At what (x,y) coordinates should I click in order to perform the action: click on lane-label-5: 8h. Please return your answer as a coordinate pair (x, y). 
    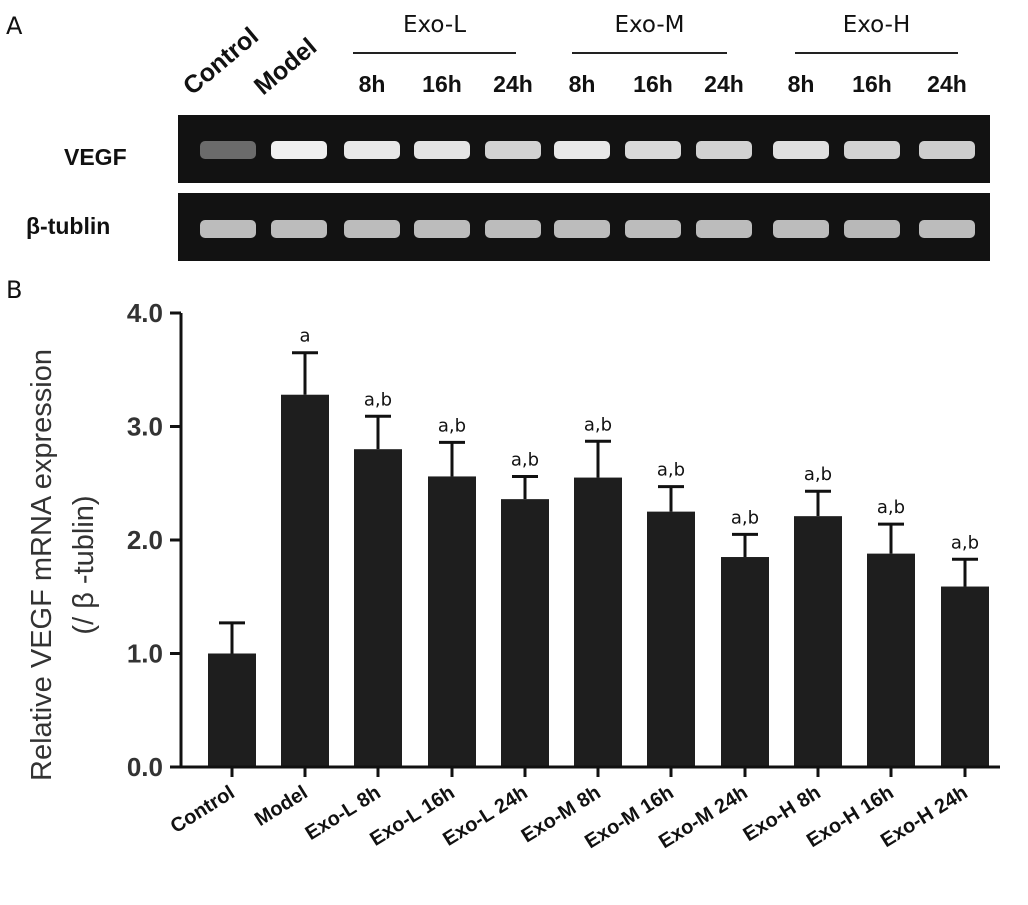
    Looking at the image, I should click on (582, 84).